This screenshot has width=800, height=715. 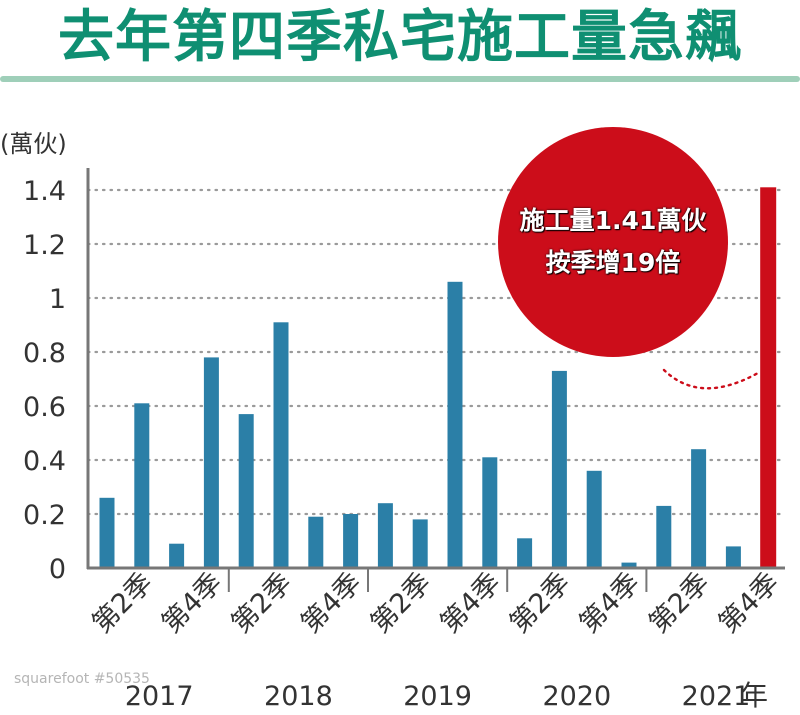 I want to click on callout-line-1: 施工量1.41萬伙, so click(x=613, y=220).